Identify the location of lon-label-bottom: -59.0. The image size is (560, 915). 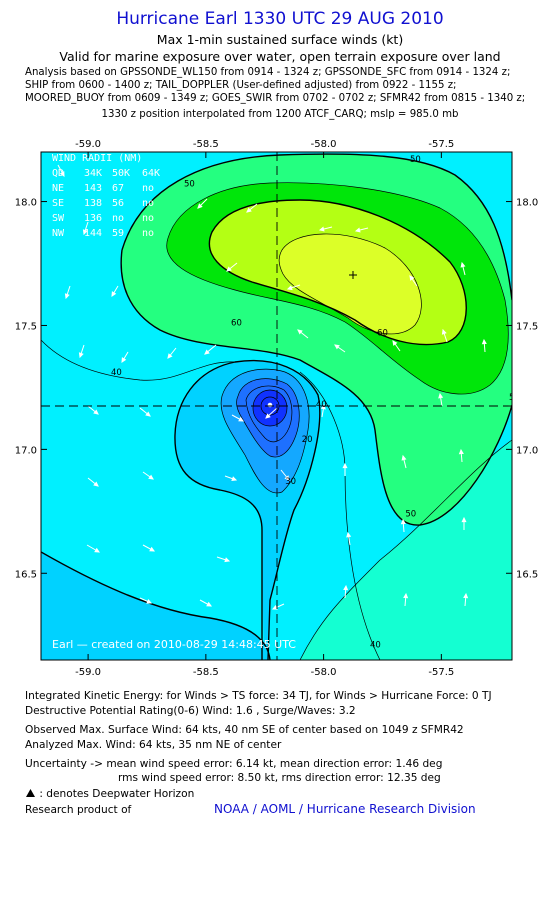
(88, 672).